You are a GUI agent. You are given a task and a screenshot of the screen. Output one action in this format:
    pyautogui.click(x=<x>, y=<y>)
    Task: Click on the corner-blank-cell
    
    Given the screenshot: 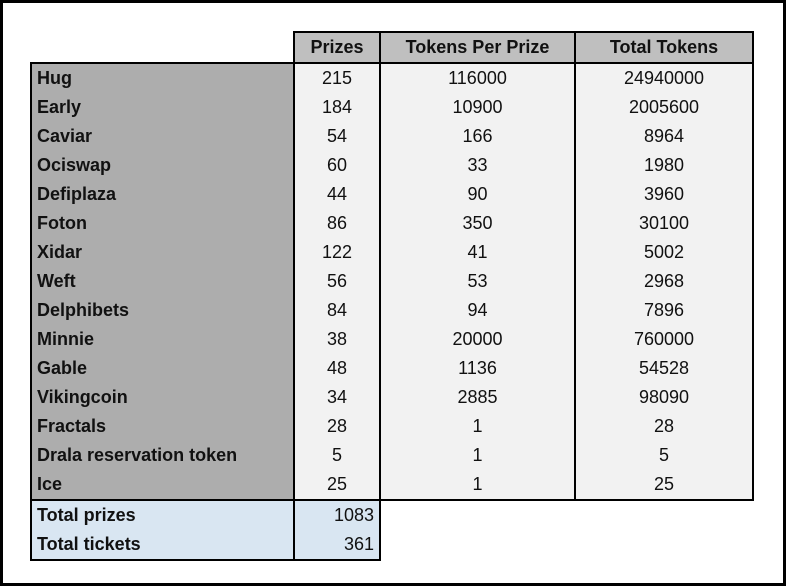 What is the action you would take?
    pyautogui.click(x=162, y=47)
    